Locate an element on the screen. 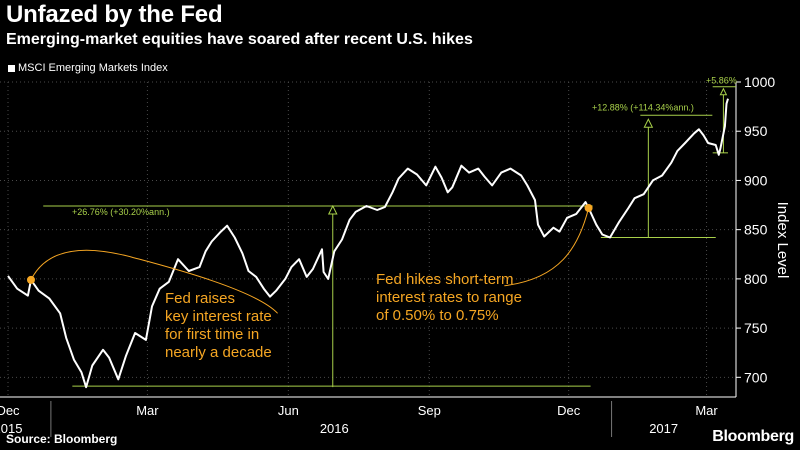 The image size is (800, 450). y-tick-label: 750 is located at coordinates (756, 328).